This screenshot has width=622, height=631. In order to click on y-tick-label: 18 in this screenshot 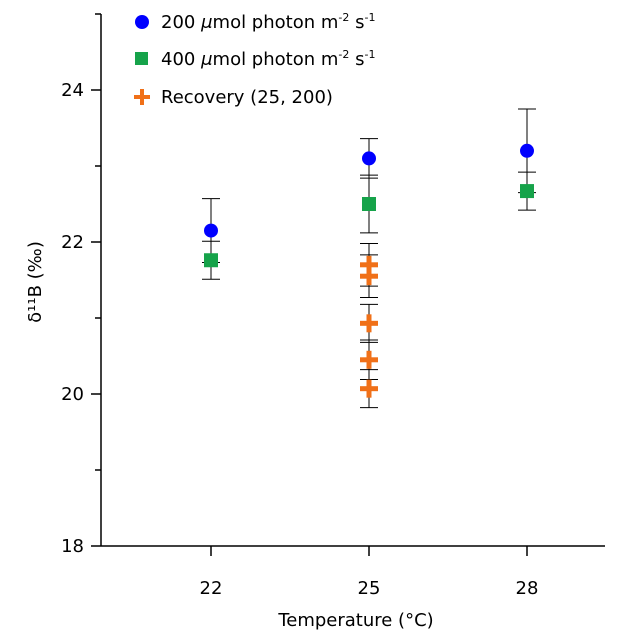, I will do `click(72, 546)`.